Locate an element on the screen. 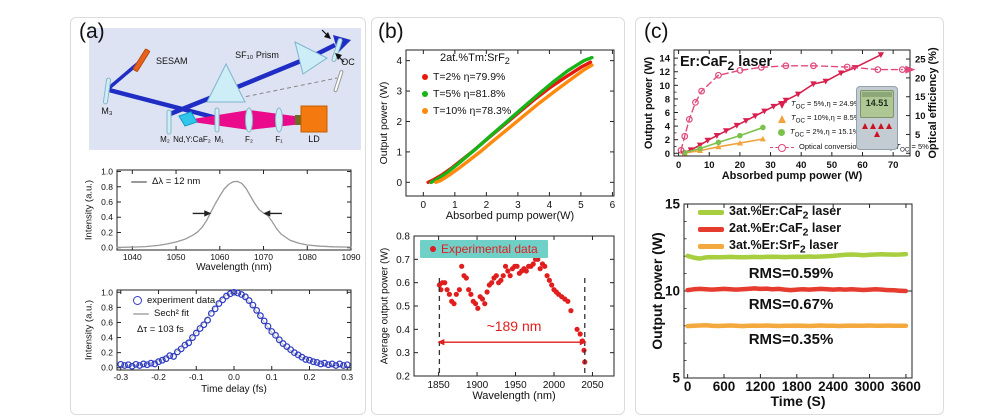  c-bottom-y-axis-label: Output power (W) is located at coordinates (657, 291).